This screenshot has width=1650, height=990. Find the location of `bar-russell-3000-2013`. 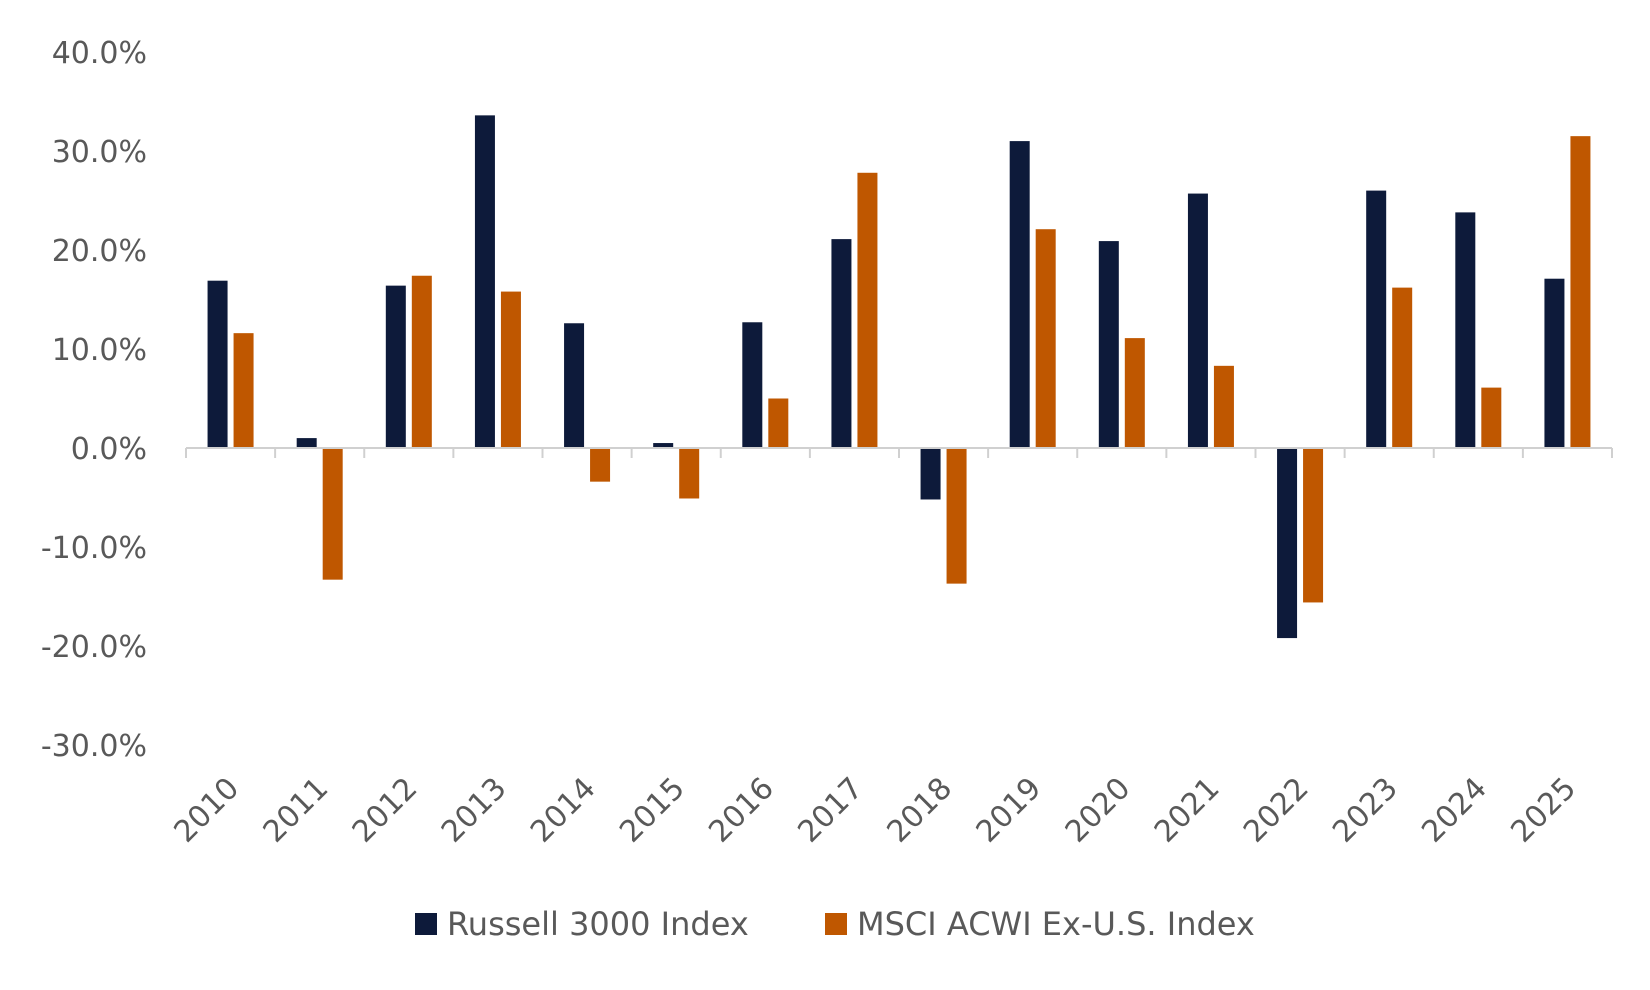

bar-russell-3000-2013 is located at coordinates (484, 282).